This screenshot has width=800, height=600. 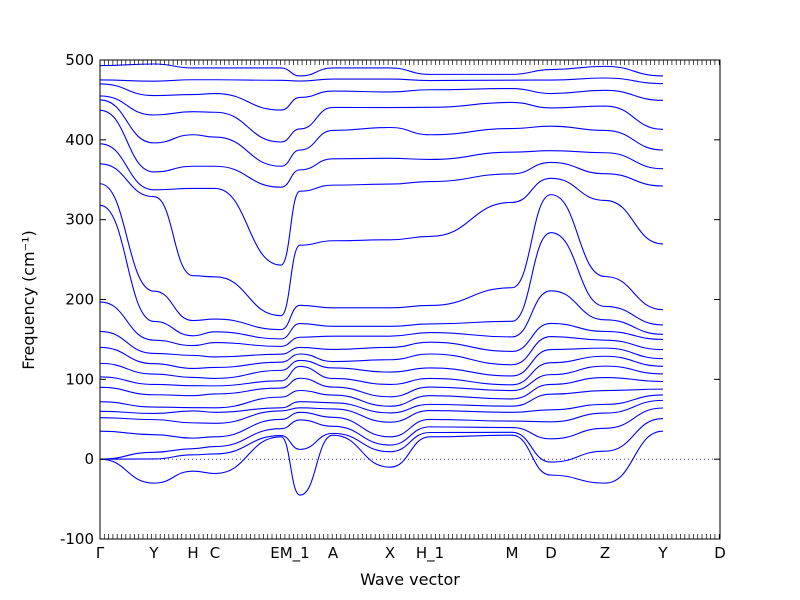 What do you see at coordinates (77, 539) in the screenshot?
I see `y-tick-label: -100` at bounding box center [77, 539].